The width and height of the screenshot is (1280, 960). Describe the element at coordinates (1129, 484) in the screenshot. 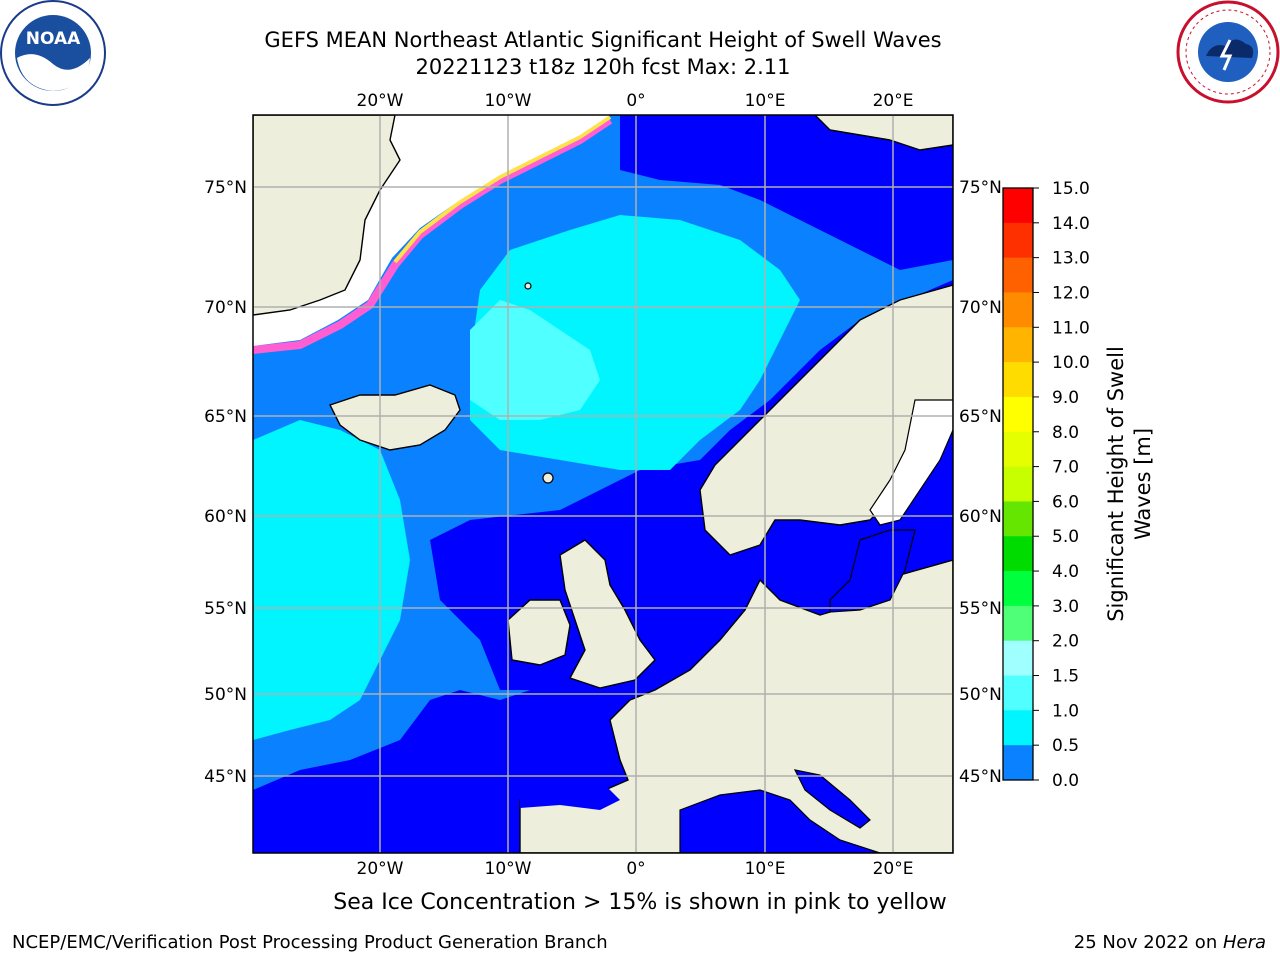

I see `colorbar-label: Significant Height of Swell Waves [m]` at that location.